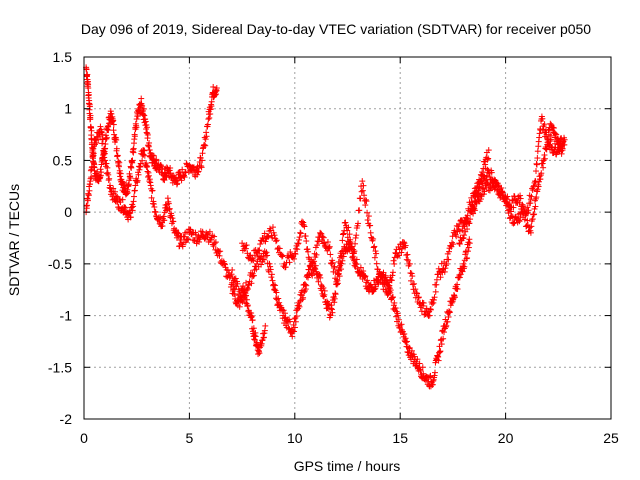 The image size is (640, 480). What do you see at coordinates (68, 212) in the screenshot?
I see `y-tick-label: 0` at bounding box center [68, 212].